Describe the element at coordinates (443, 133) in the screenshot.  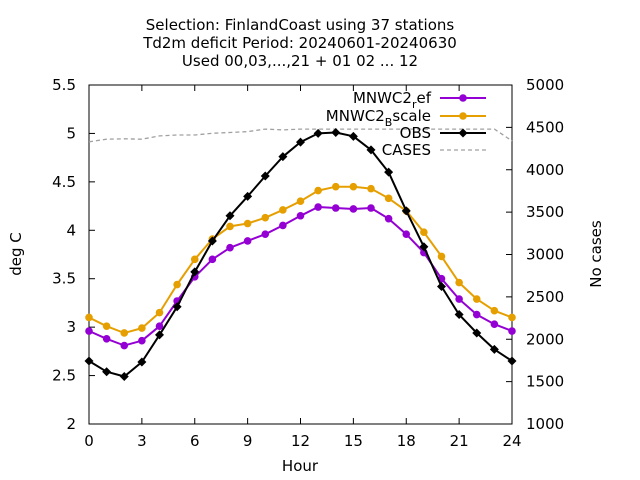
I see `legend-entry-obs: OBS` at that location.